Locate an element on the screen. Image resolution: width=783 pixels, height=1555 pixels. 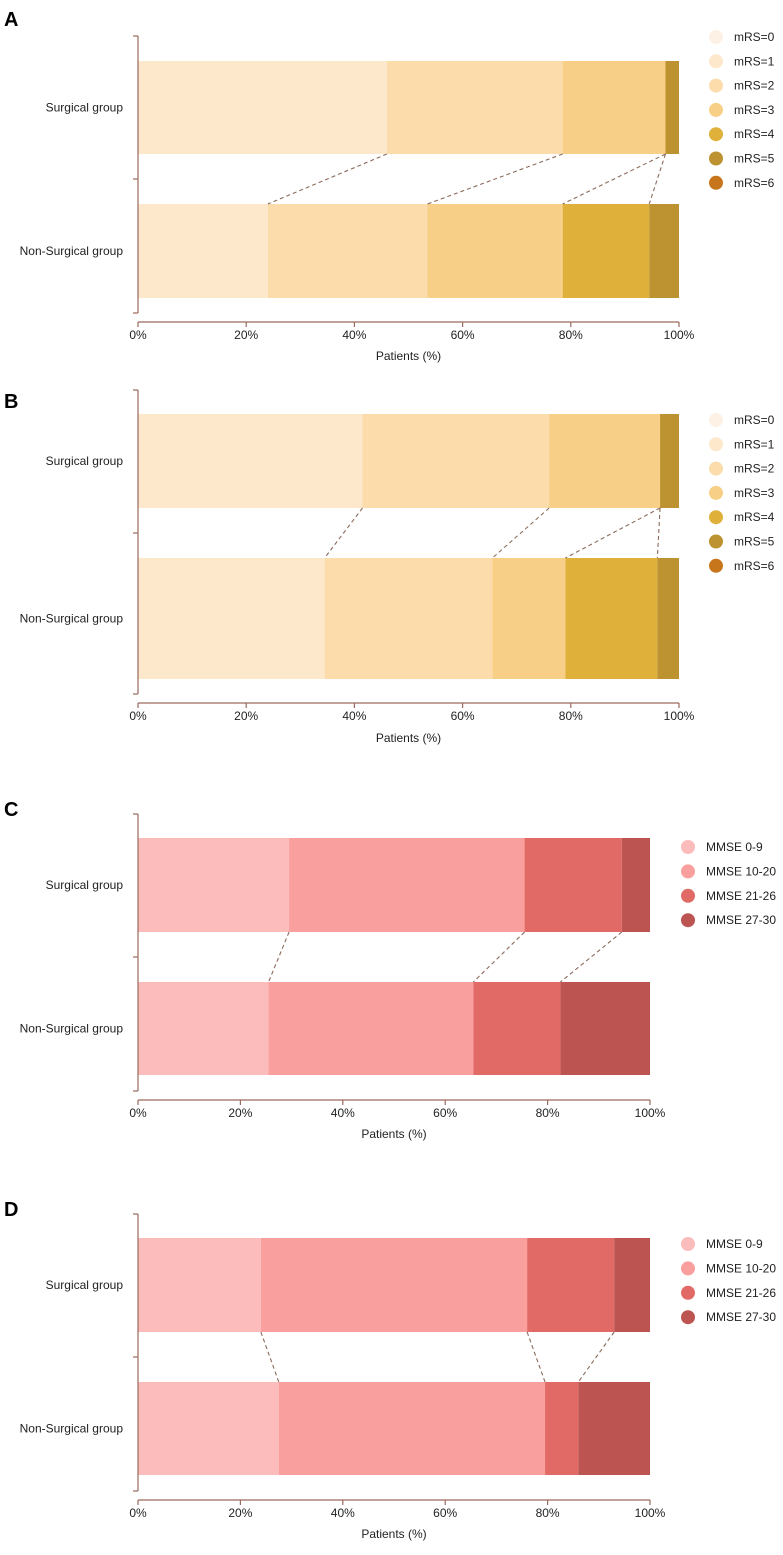
panel-letter: D is located at coordinates (11, 1210).